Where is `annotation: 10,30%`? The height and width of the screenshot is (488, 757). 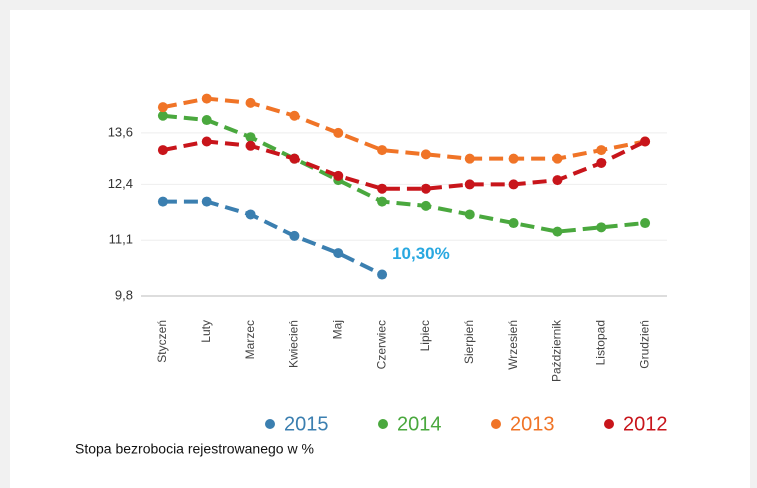 annotation: 10,30% is located at coordinates (421, 253).